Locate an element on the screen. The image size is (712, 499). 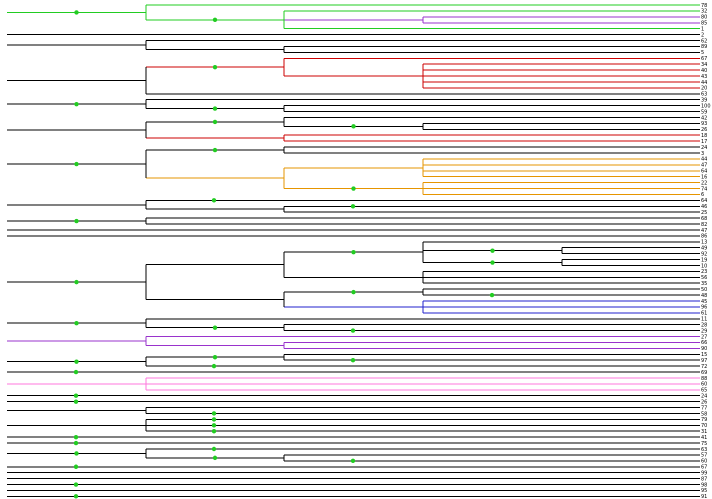
leaf-label: 25 is located at coordinates (704, 213).